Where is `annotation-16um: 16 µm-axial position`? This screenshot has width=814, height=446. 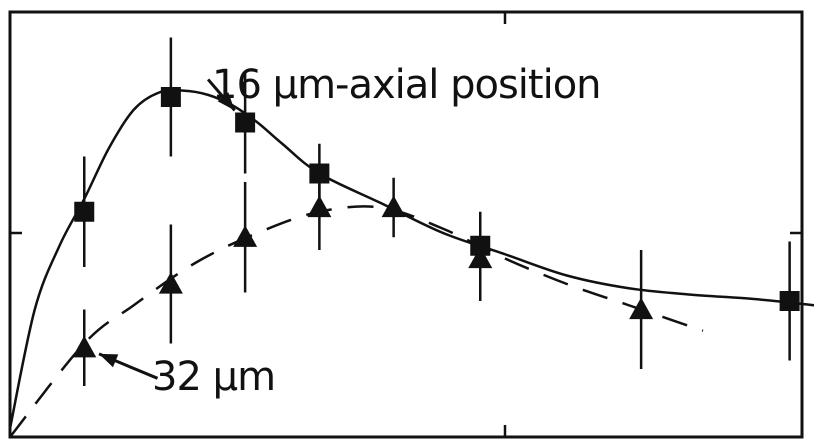 annotation-16um: 16 µm-axial position is located at coordinates (406, 85).